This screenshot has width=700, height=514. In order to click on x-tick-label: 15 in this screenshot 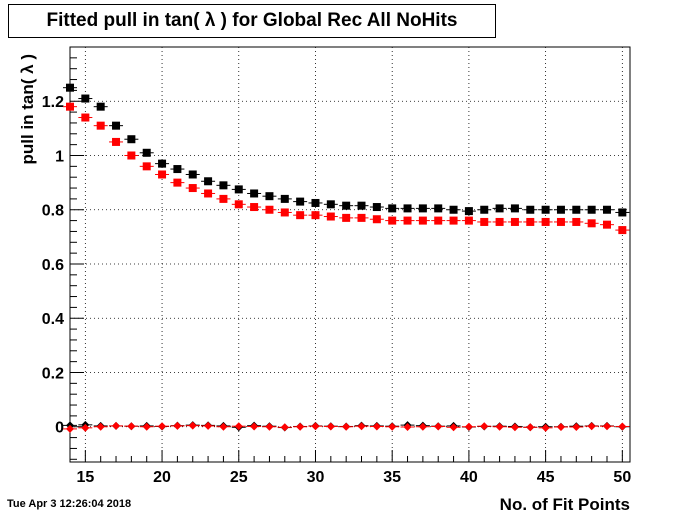, I will do `click(85, 477)`.